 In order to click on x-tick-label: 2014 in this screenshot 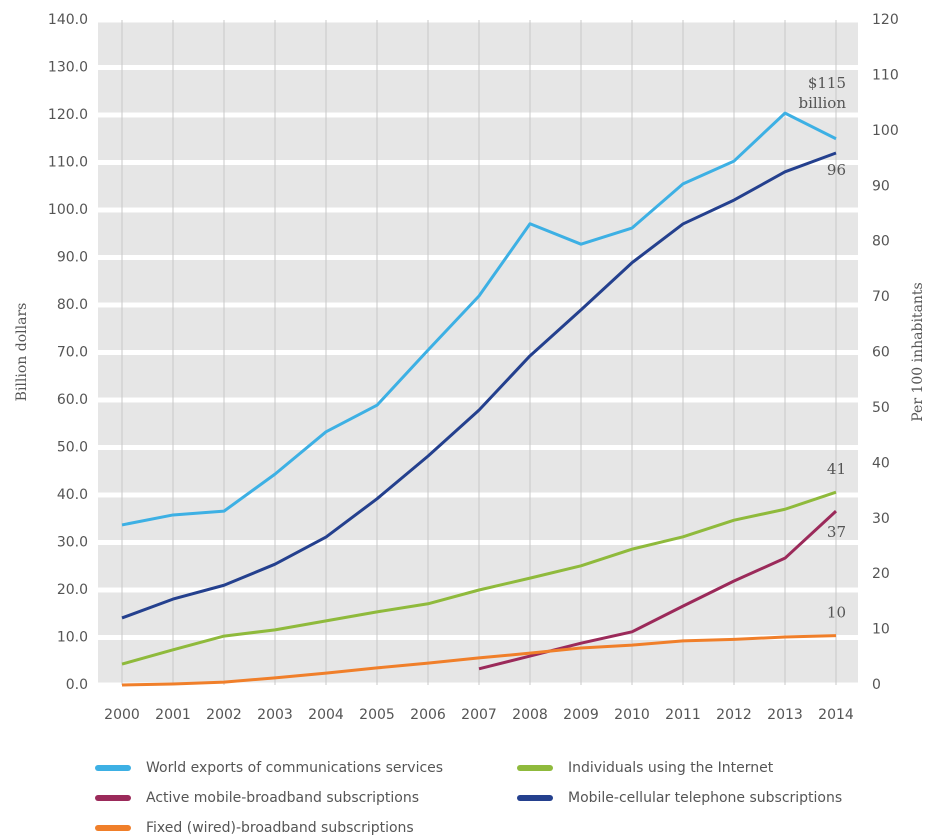, I will do `click(836, 715)`.